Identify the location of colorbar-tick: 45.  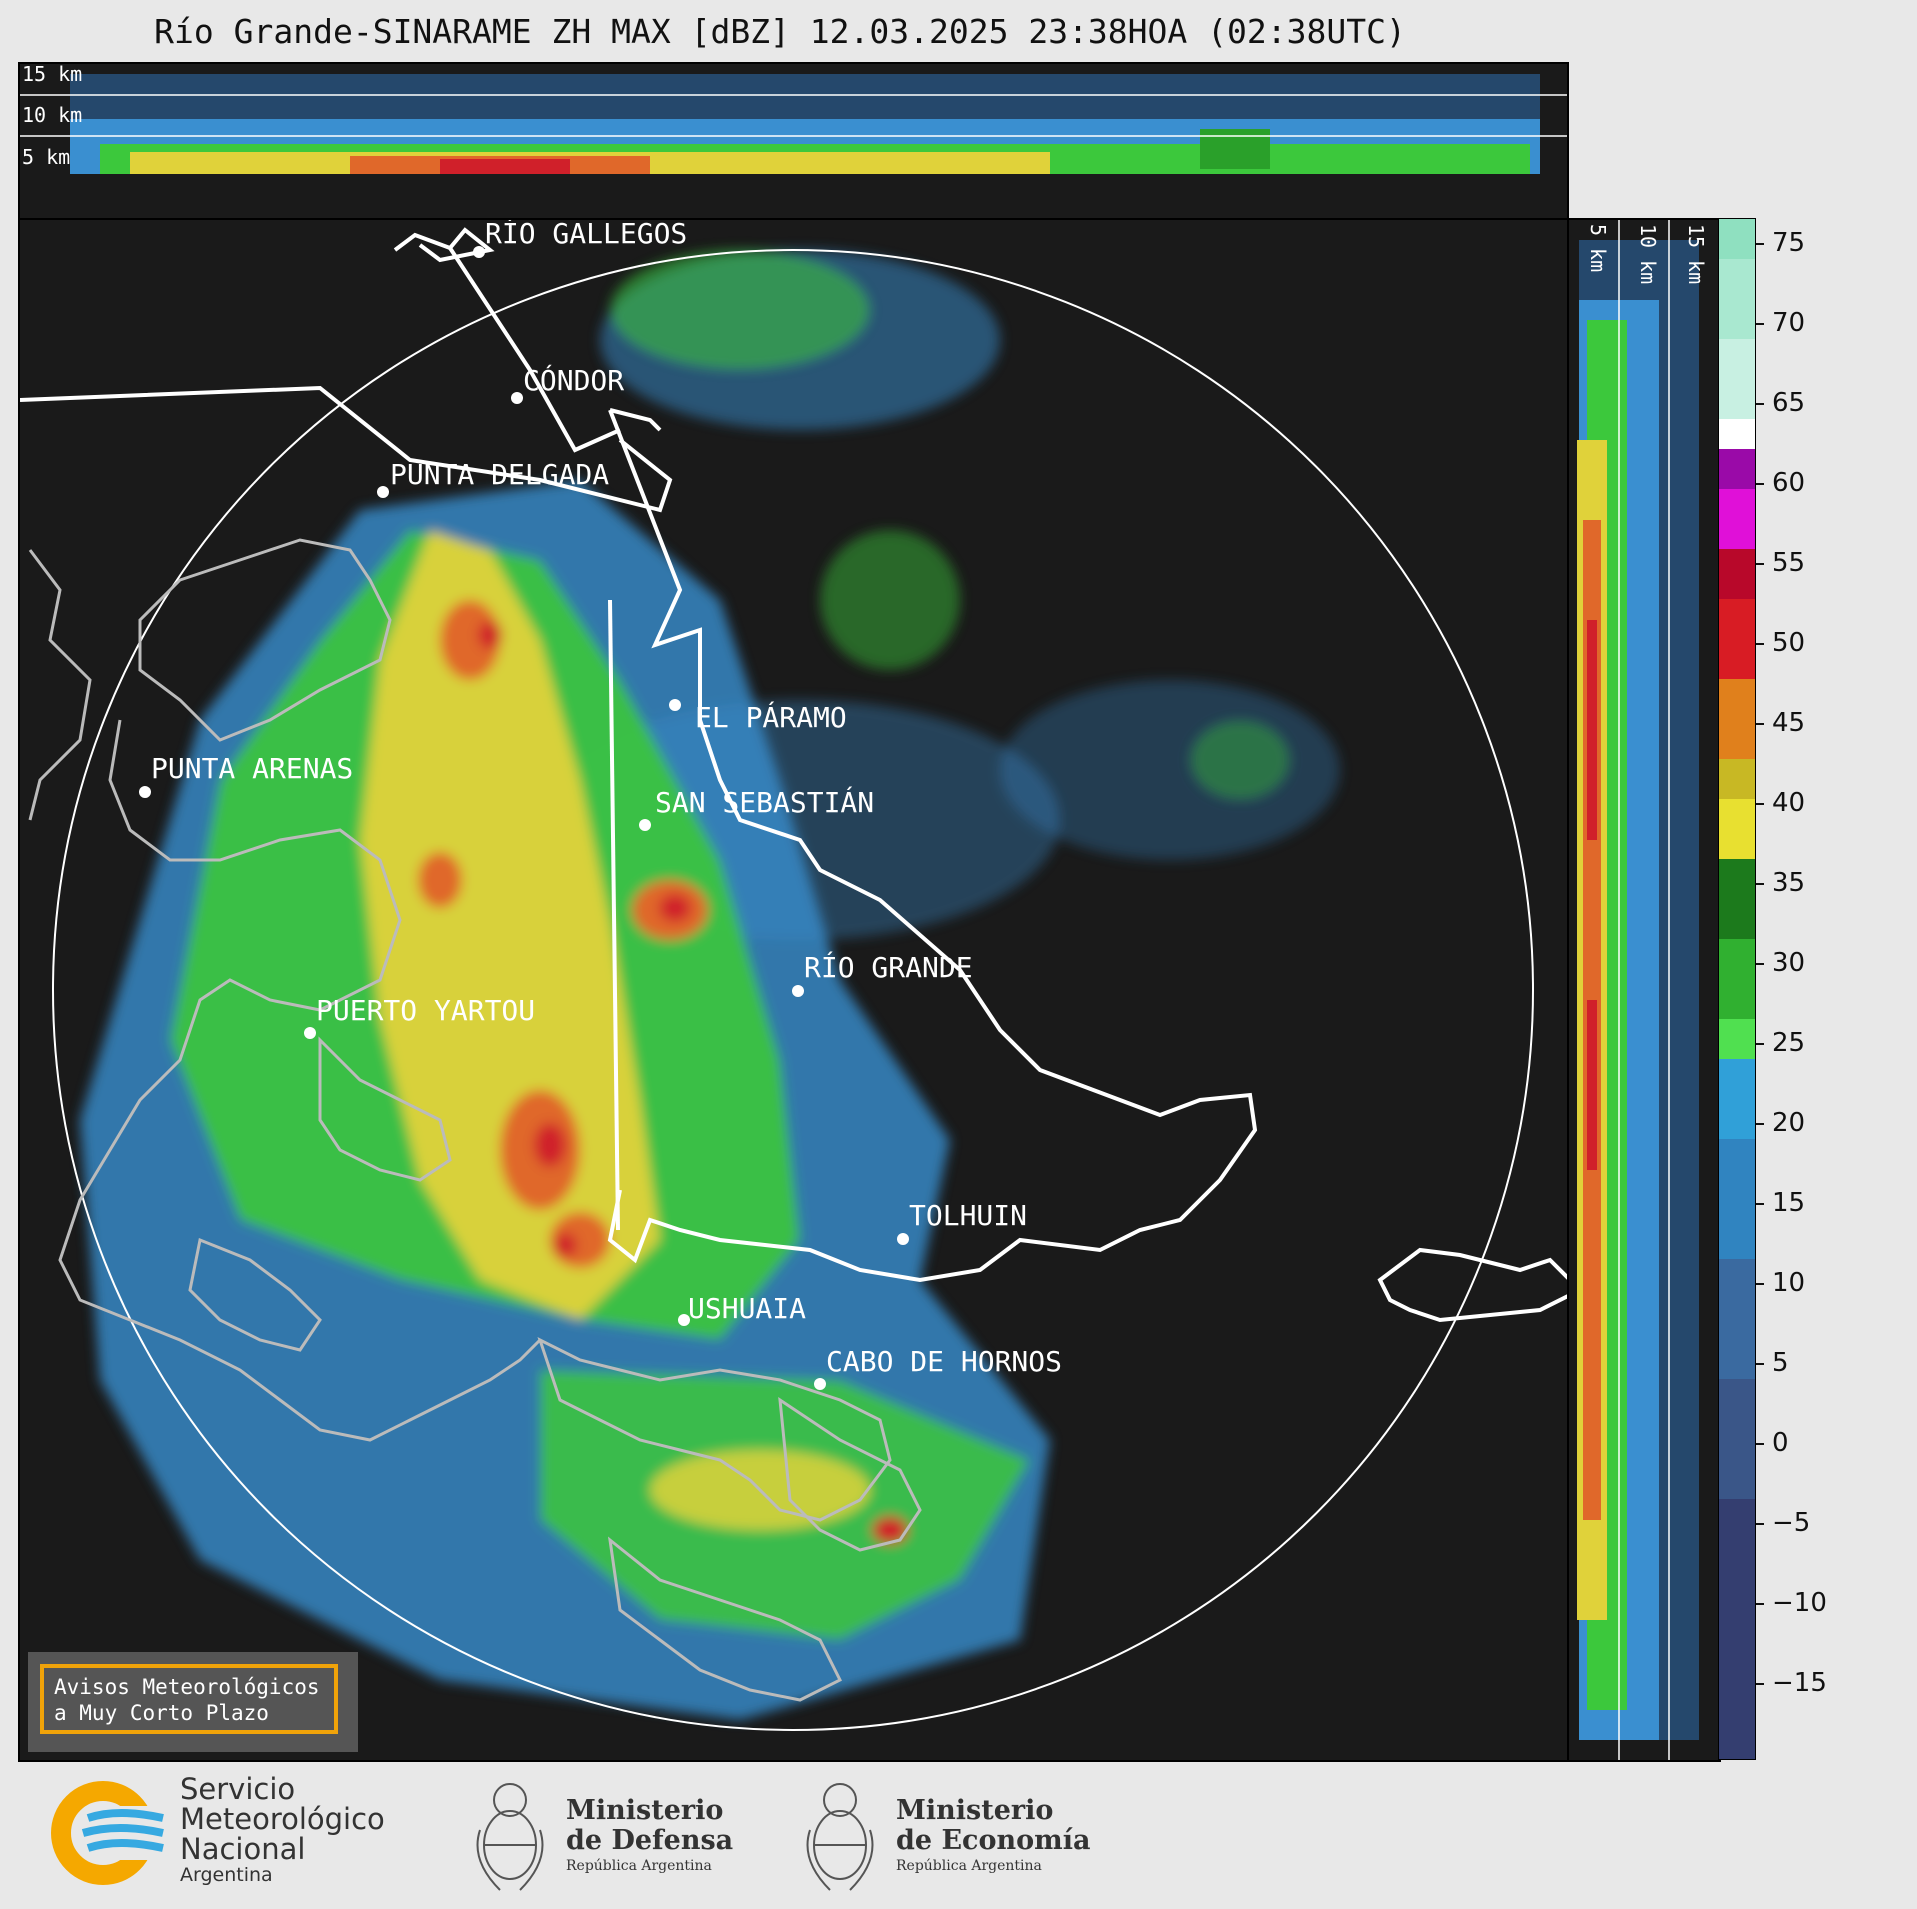
(1780, 723).